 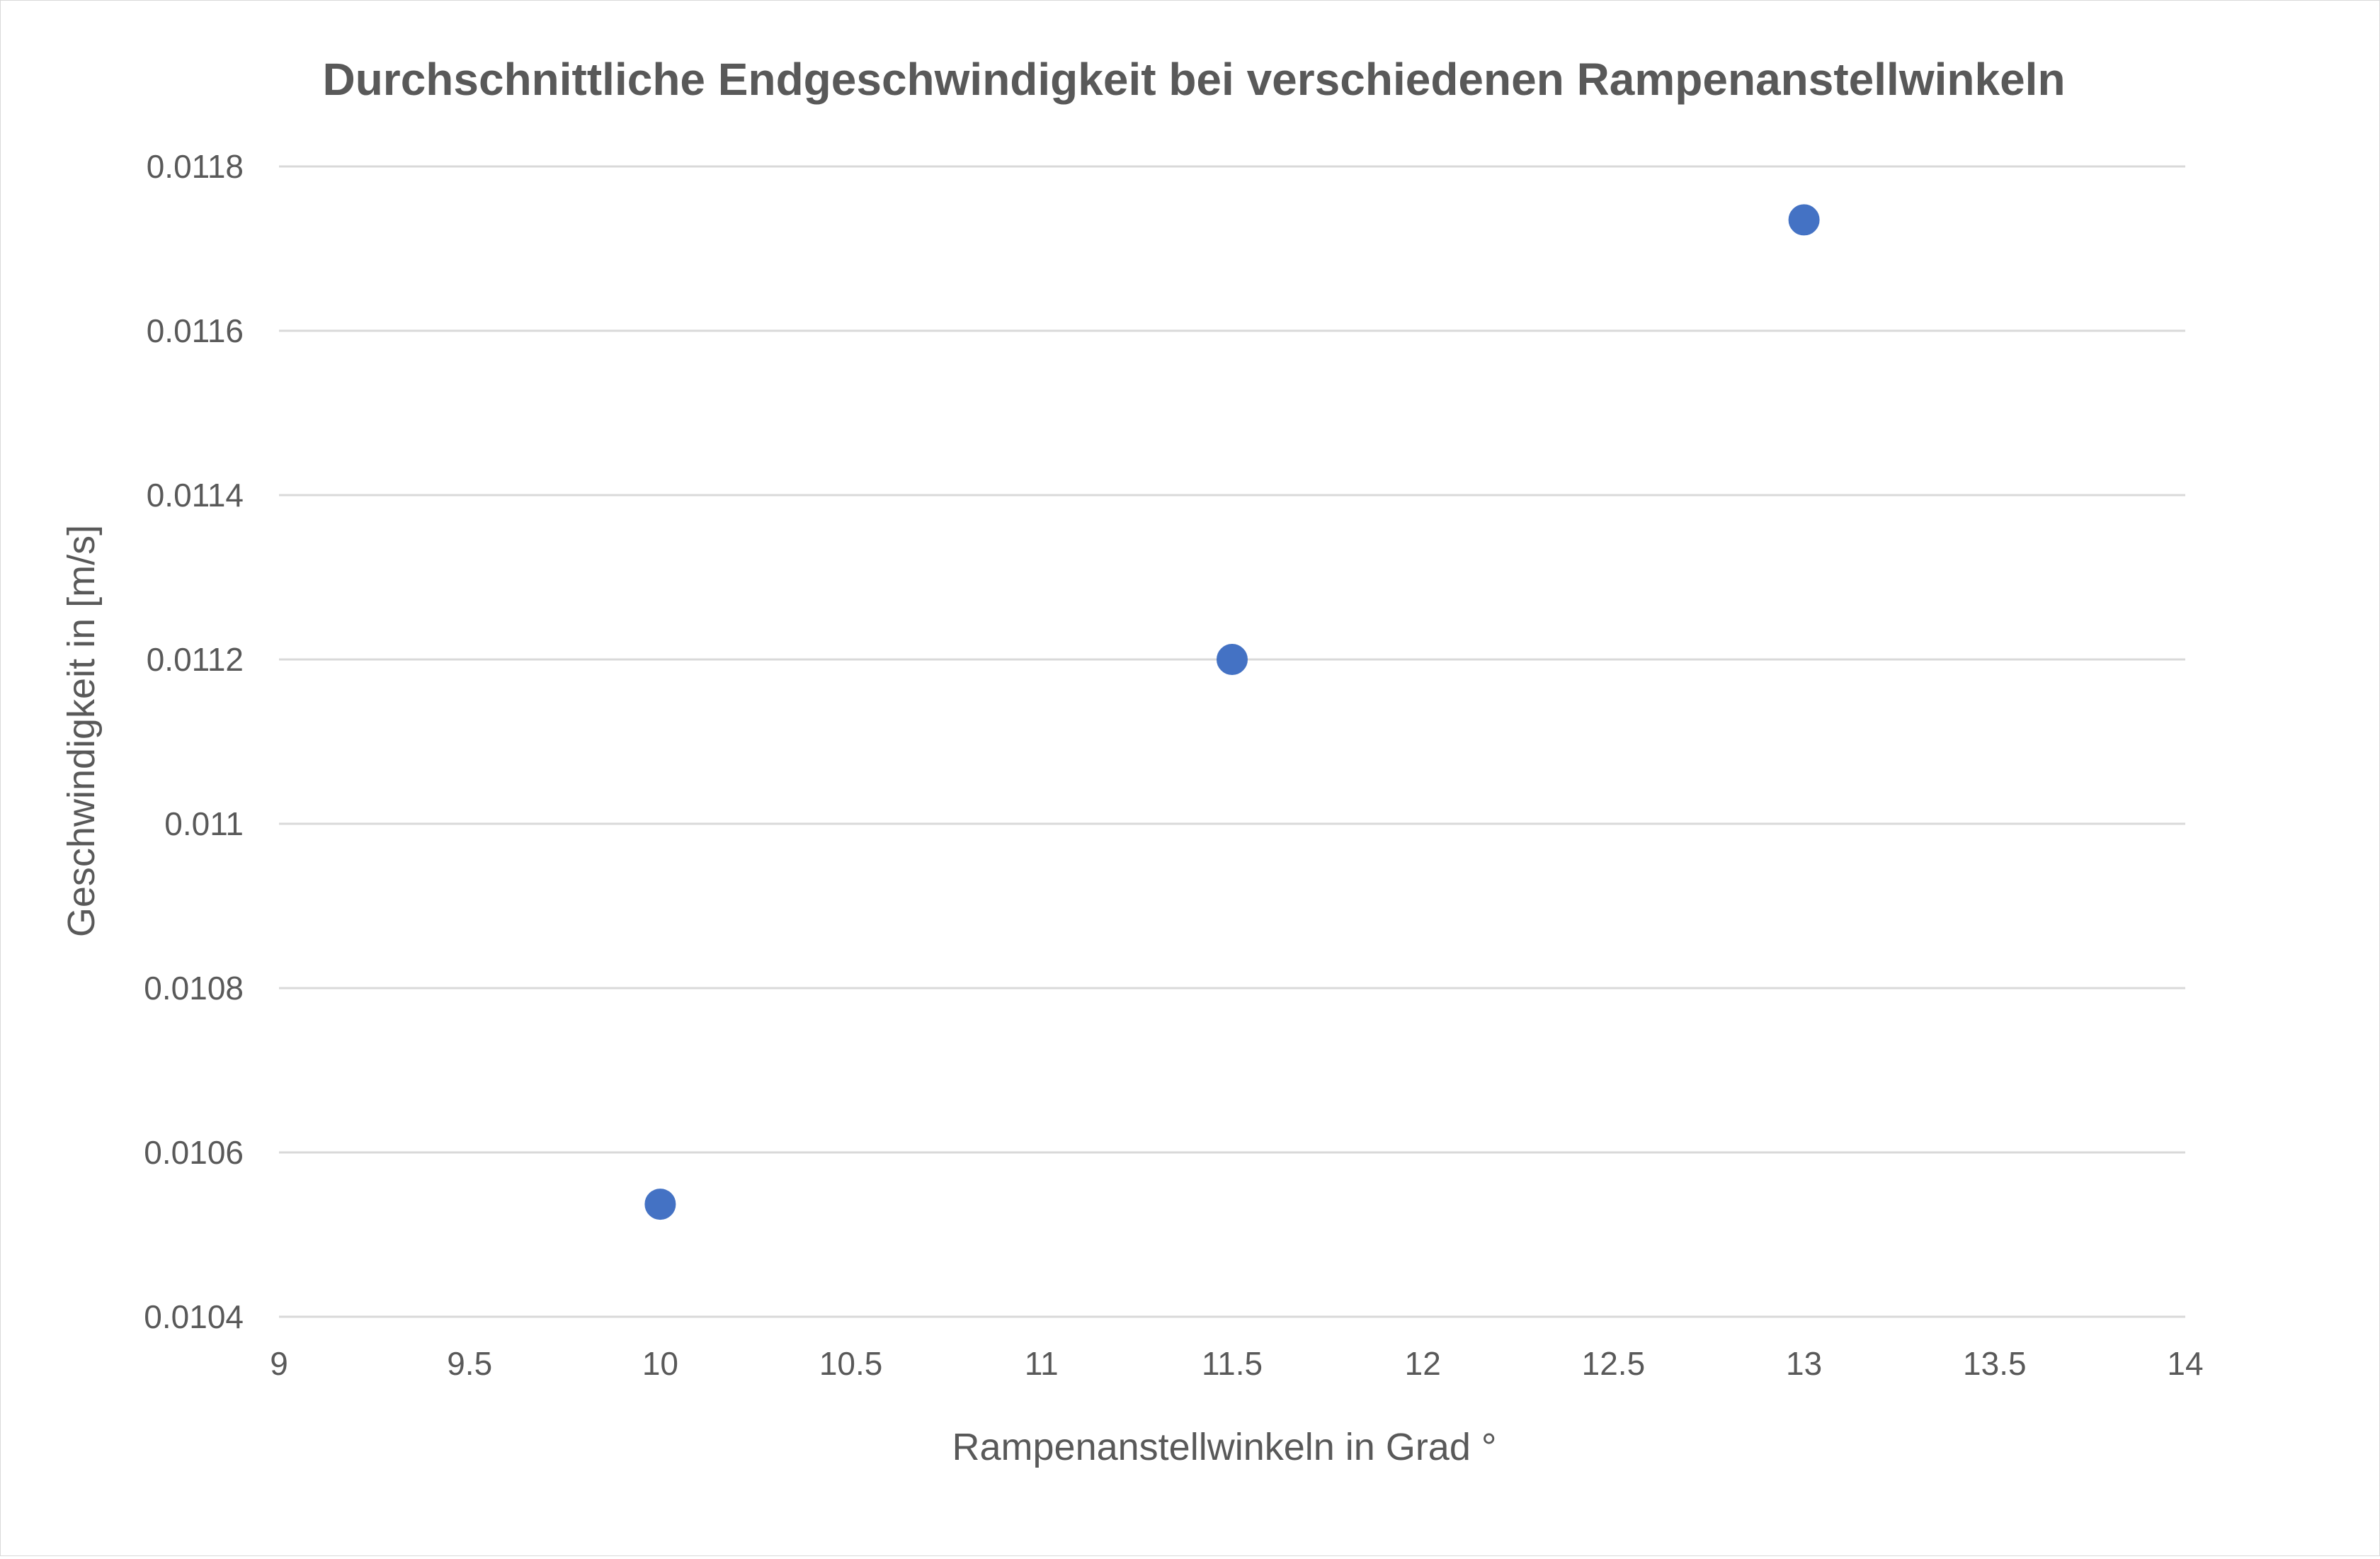 What do you see at coordinates (195, 496) in the screenshot?
I see `y-tick-label: 0.0114` at bounding box center [195, 496].